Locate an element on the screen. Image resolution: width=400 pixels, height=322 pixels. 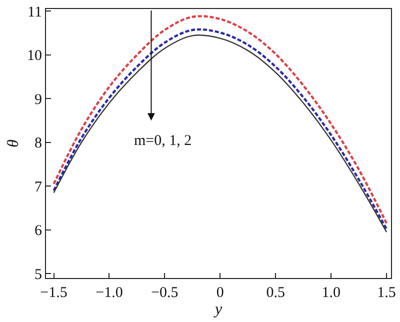
x-tick-label: 0.5 is located at coordinates (276, 293).